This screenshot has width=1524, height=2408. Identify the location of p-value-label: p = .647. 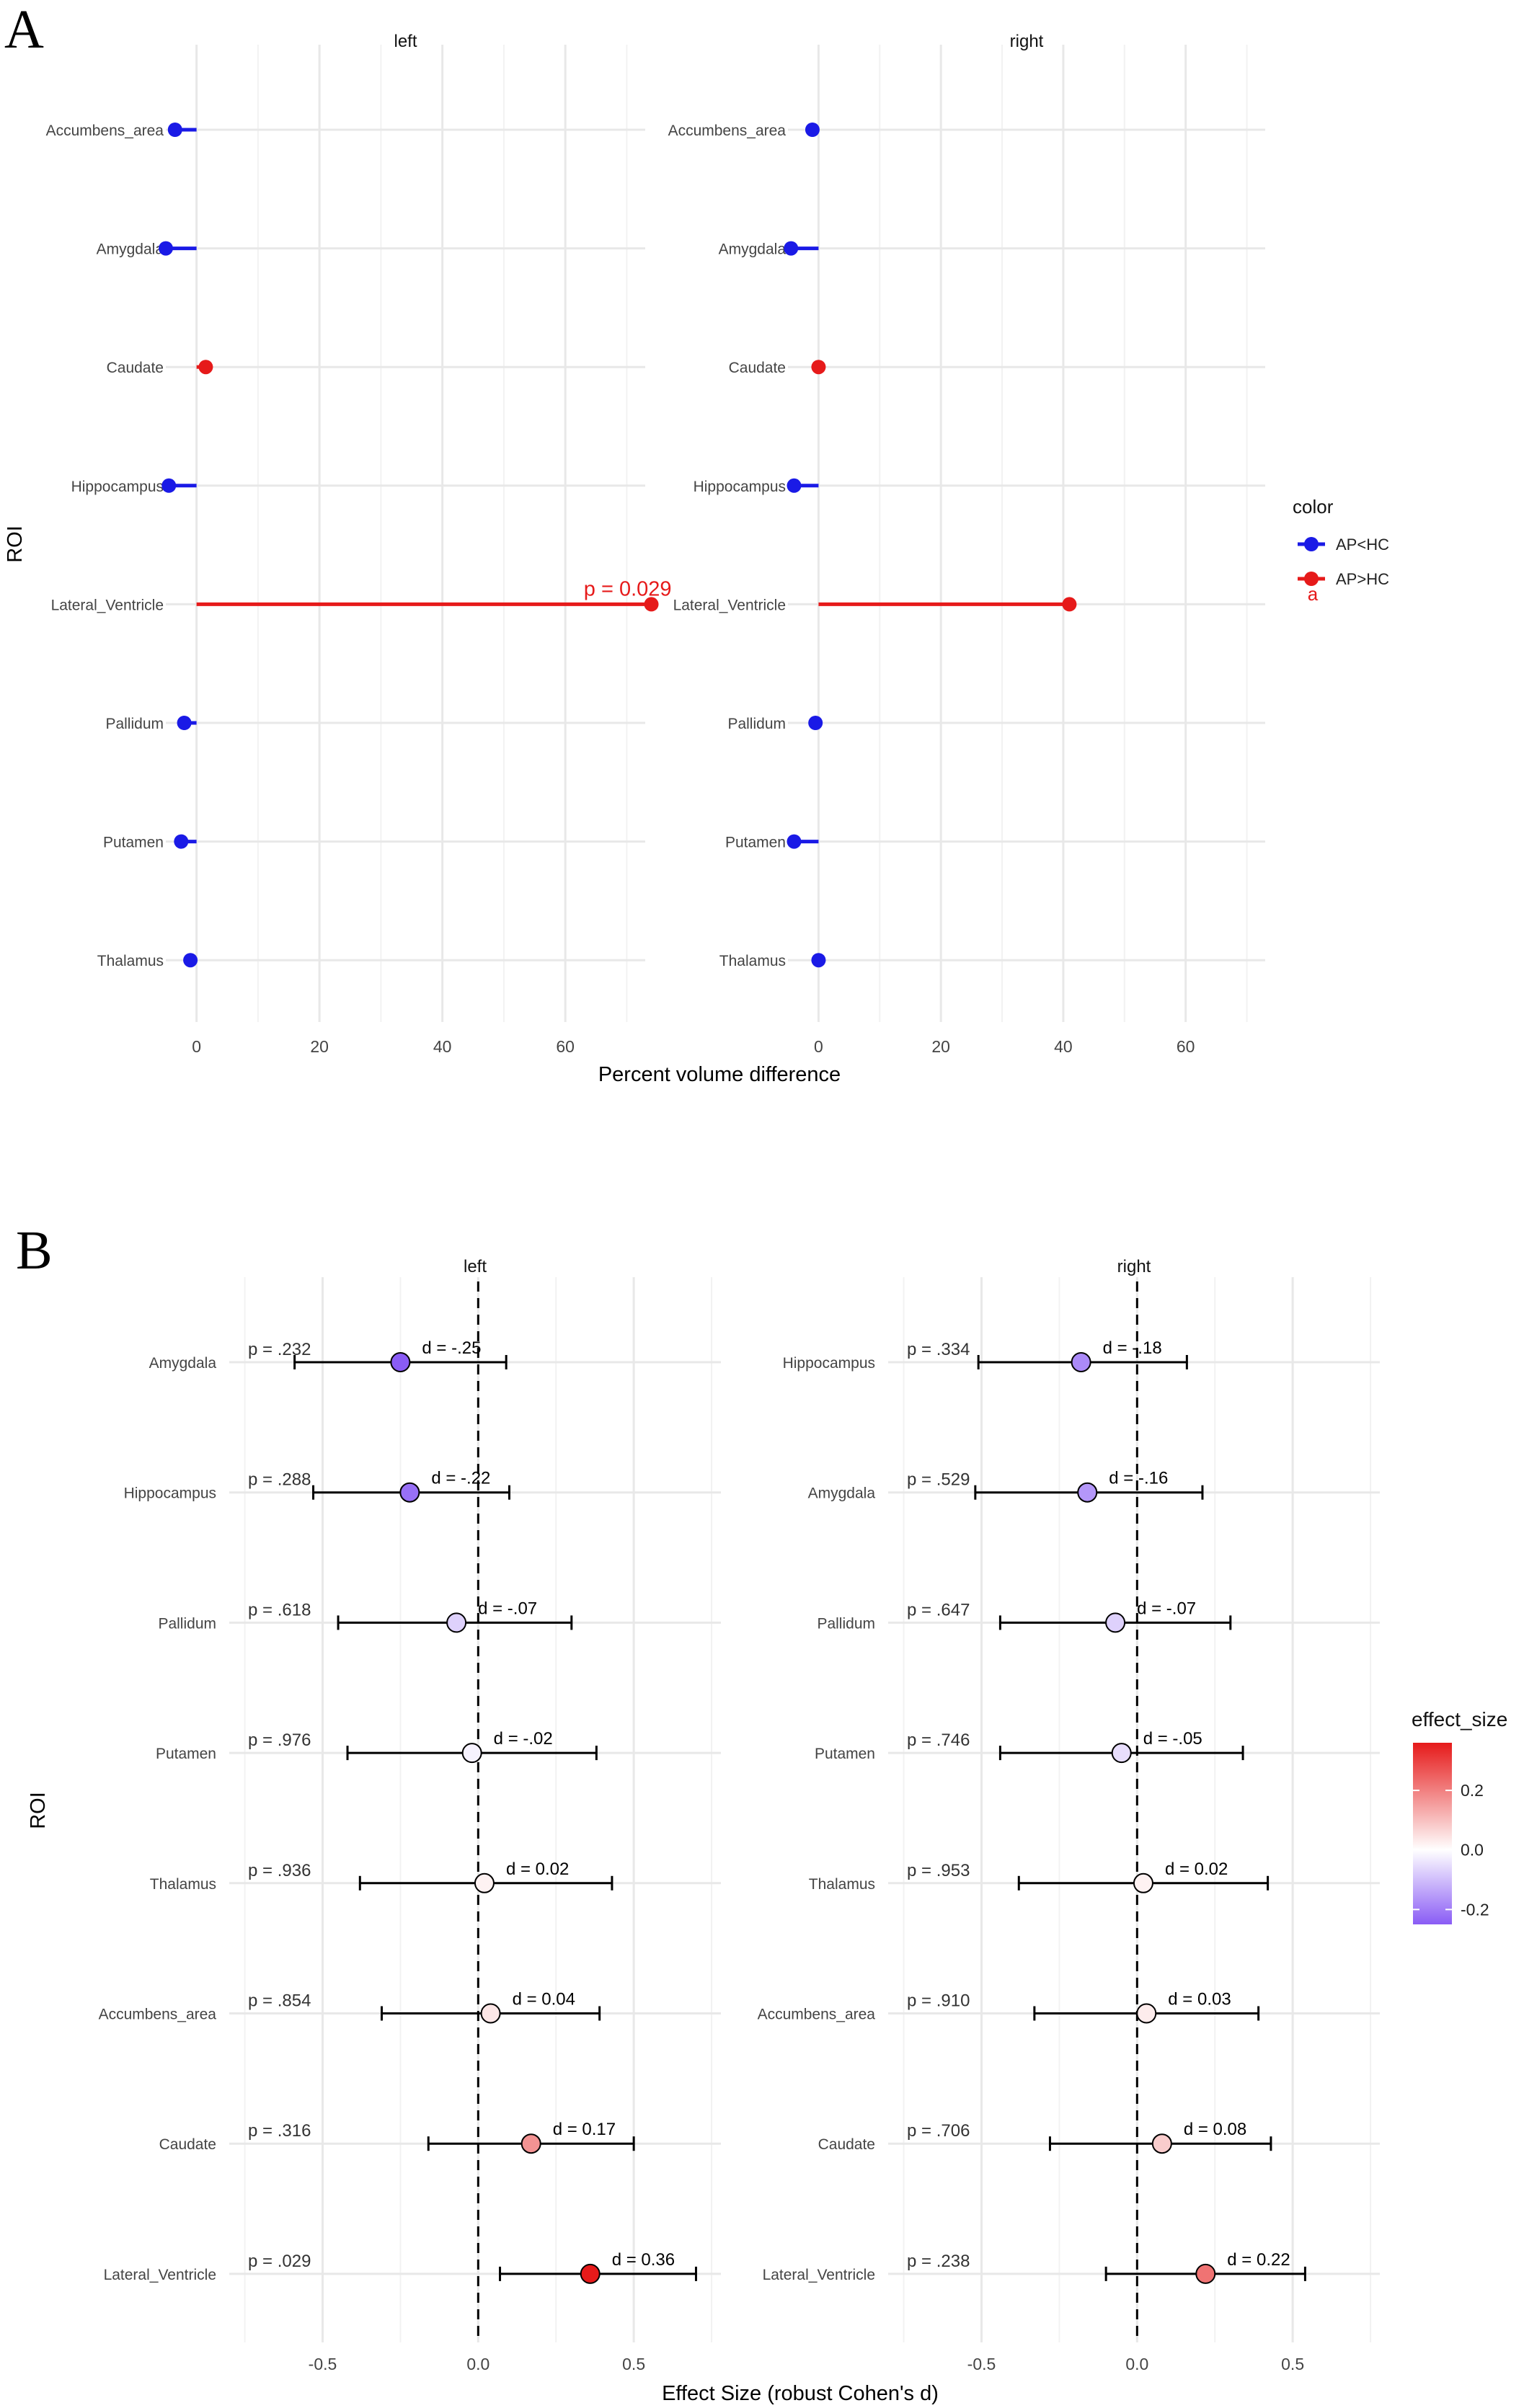
(938, 1610).